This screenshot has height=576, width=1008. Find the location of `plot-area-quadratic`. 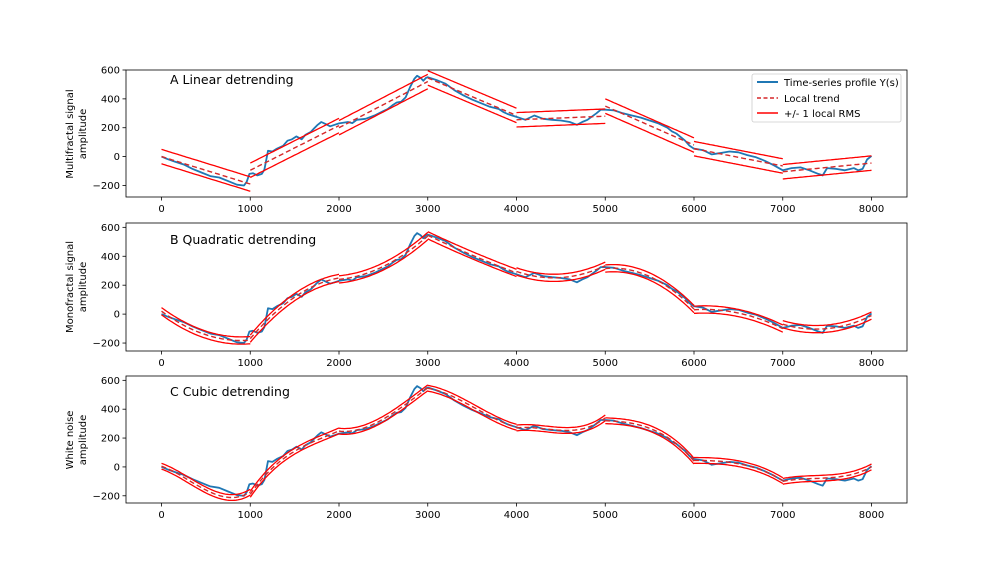

plot-area-quadratic is located at coordinates (517, 288).